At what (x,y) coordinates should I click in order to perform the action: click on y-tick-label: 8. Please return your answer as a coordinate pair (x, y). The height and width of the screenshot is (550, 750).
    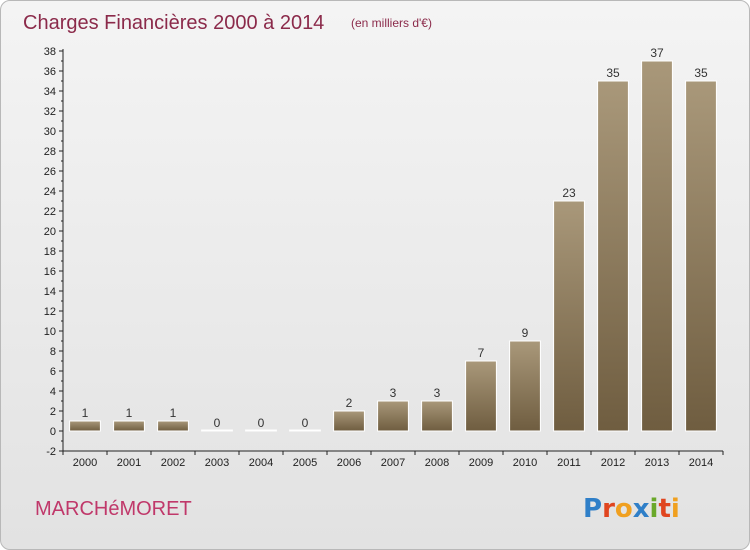
    Looking at the image, I should click on (53, 352).